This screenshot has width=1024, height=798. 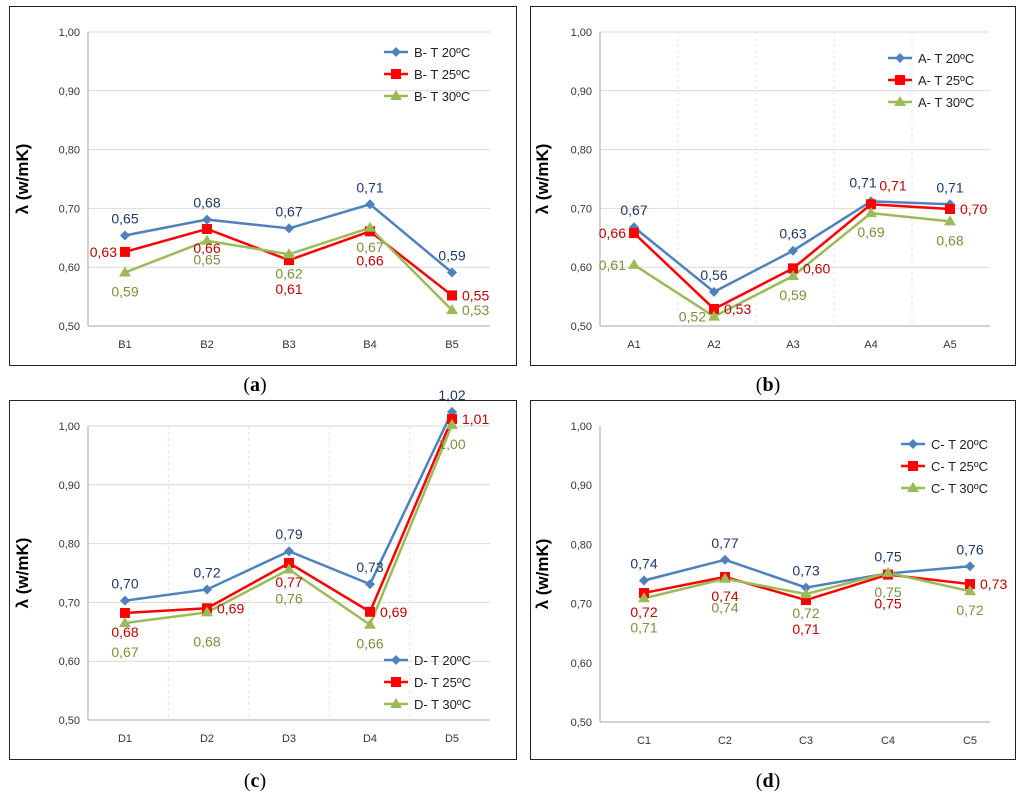 What do you see at coordinates (959, 466) in the screenshot?
I see `legend-entry: C- T 25ºC` at bounding box center [959, 466].